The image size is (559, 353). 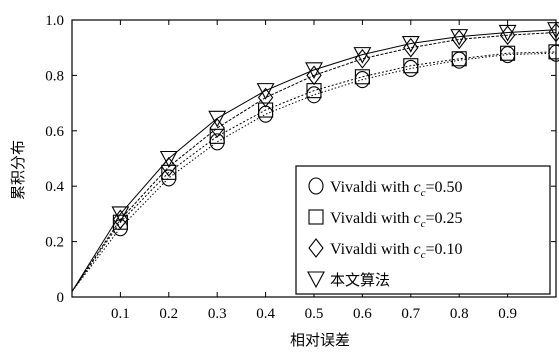 I want to click on x-axis-label: 相对误差, so click(x=320, y=340).